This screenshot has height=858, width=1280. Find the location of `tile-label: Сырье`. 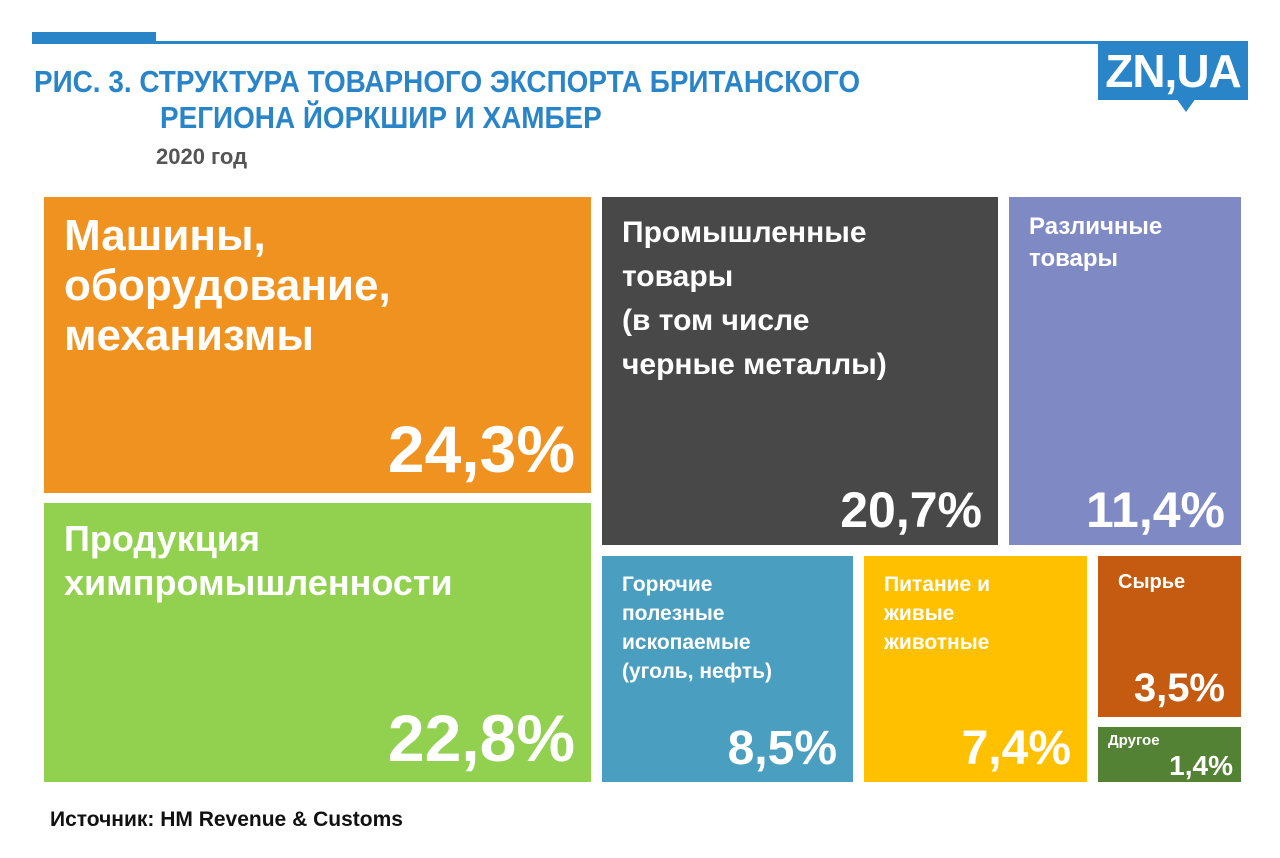

tile-label: Сырье is located at coordinates (1152, 582).